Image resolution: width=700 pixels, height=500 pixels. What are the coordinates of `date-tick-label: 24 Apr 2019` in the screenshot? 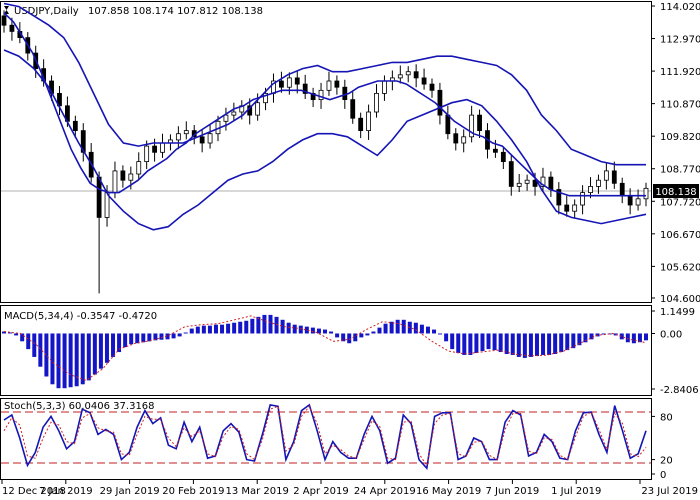 It's located at (385, 491).